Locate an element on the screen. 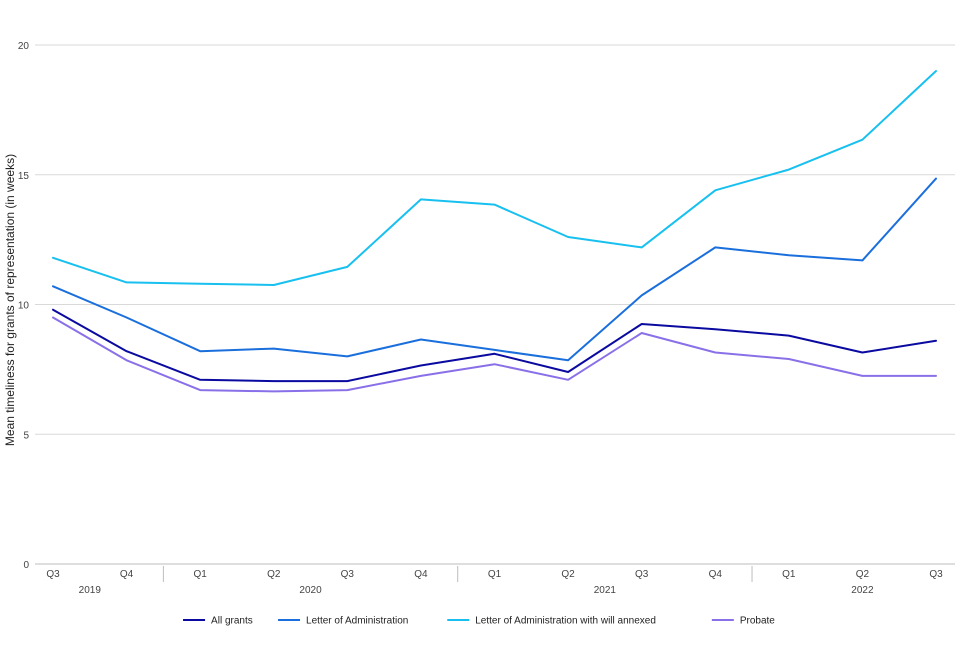  series-line-probate is located at coordinates (494, 354).